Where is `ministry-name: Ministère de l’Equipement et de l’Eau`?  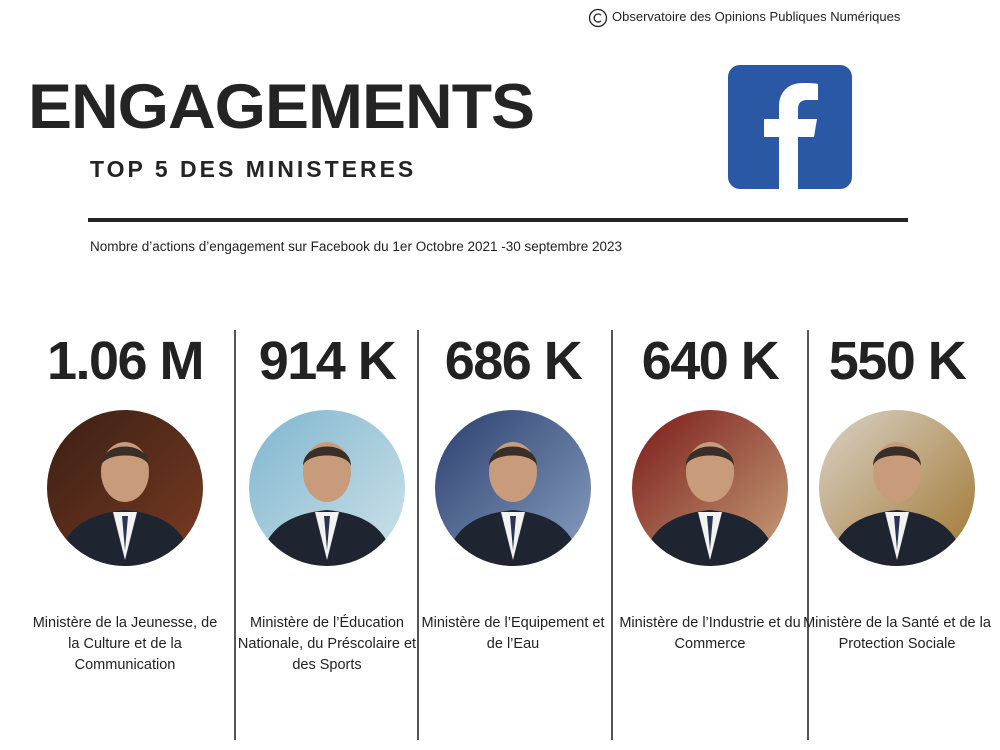 ministry-name: Ministère de l’Equipement et de l’Eau is located at coordinates (513, 633).